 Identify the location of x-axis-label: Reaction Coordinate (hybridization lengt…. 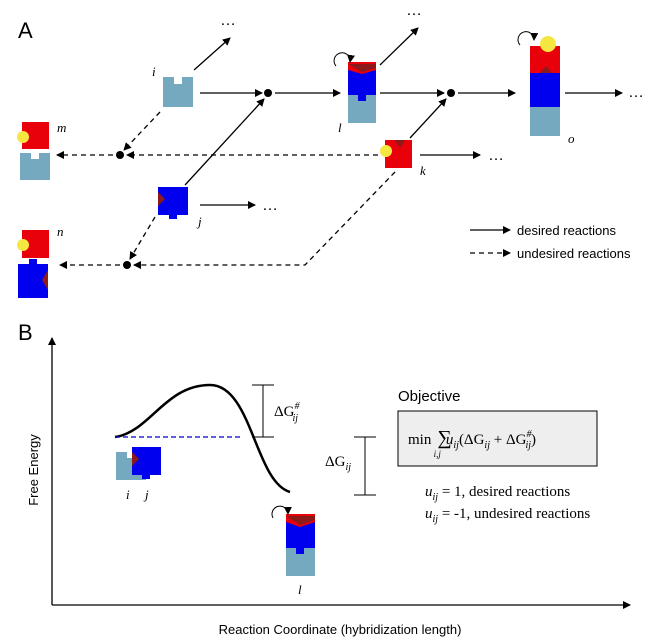
(340, 629).